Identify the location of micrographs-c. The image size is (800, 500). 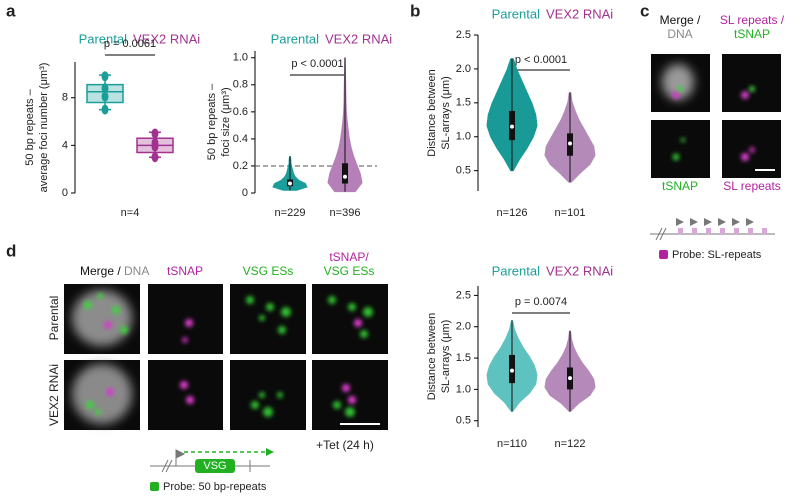
(716, 116).